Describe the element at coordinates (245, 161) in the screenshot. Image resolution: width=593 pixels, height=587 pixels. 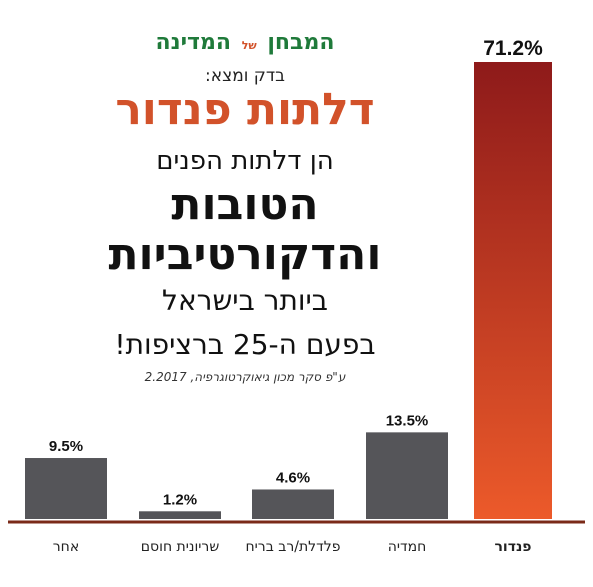
I see `claim-line-1: הן דלתות הפנים` at that location.